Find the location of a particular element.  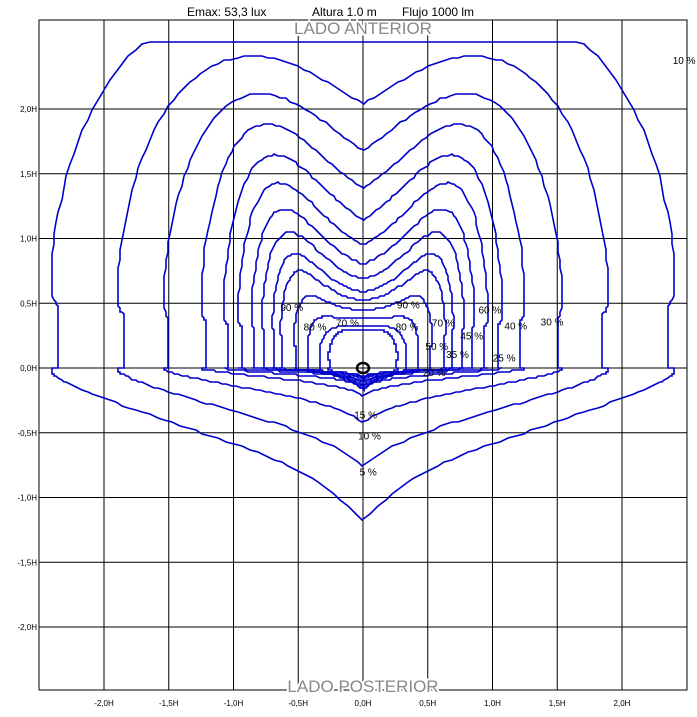

y-tick-label: 2,0H is located at coordinates (28, 109).